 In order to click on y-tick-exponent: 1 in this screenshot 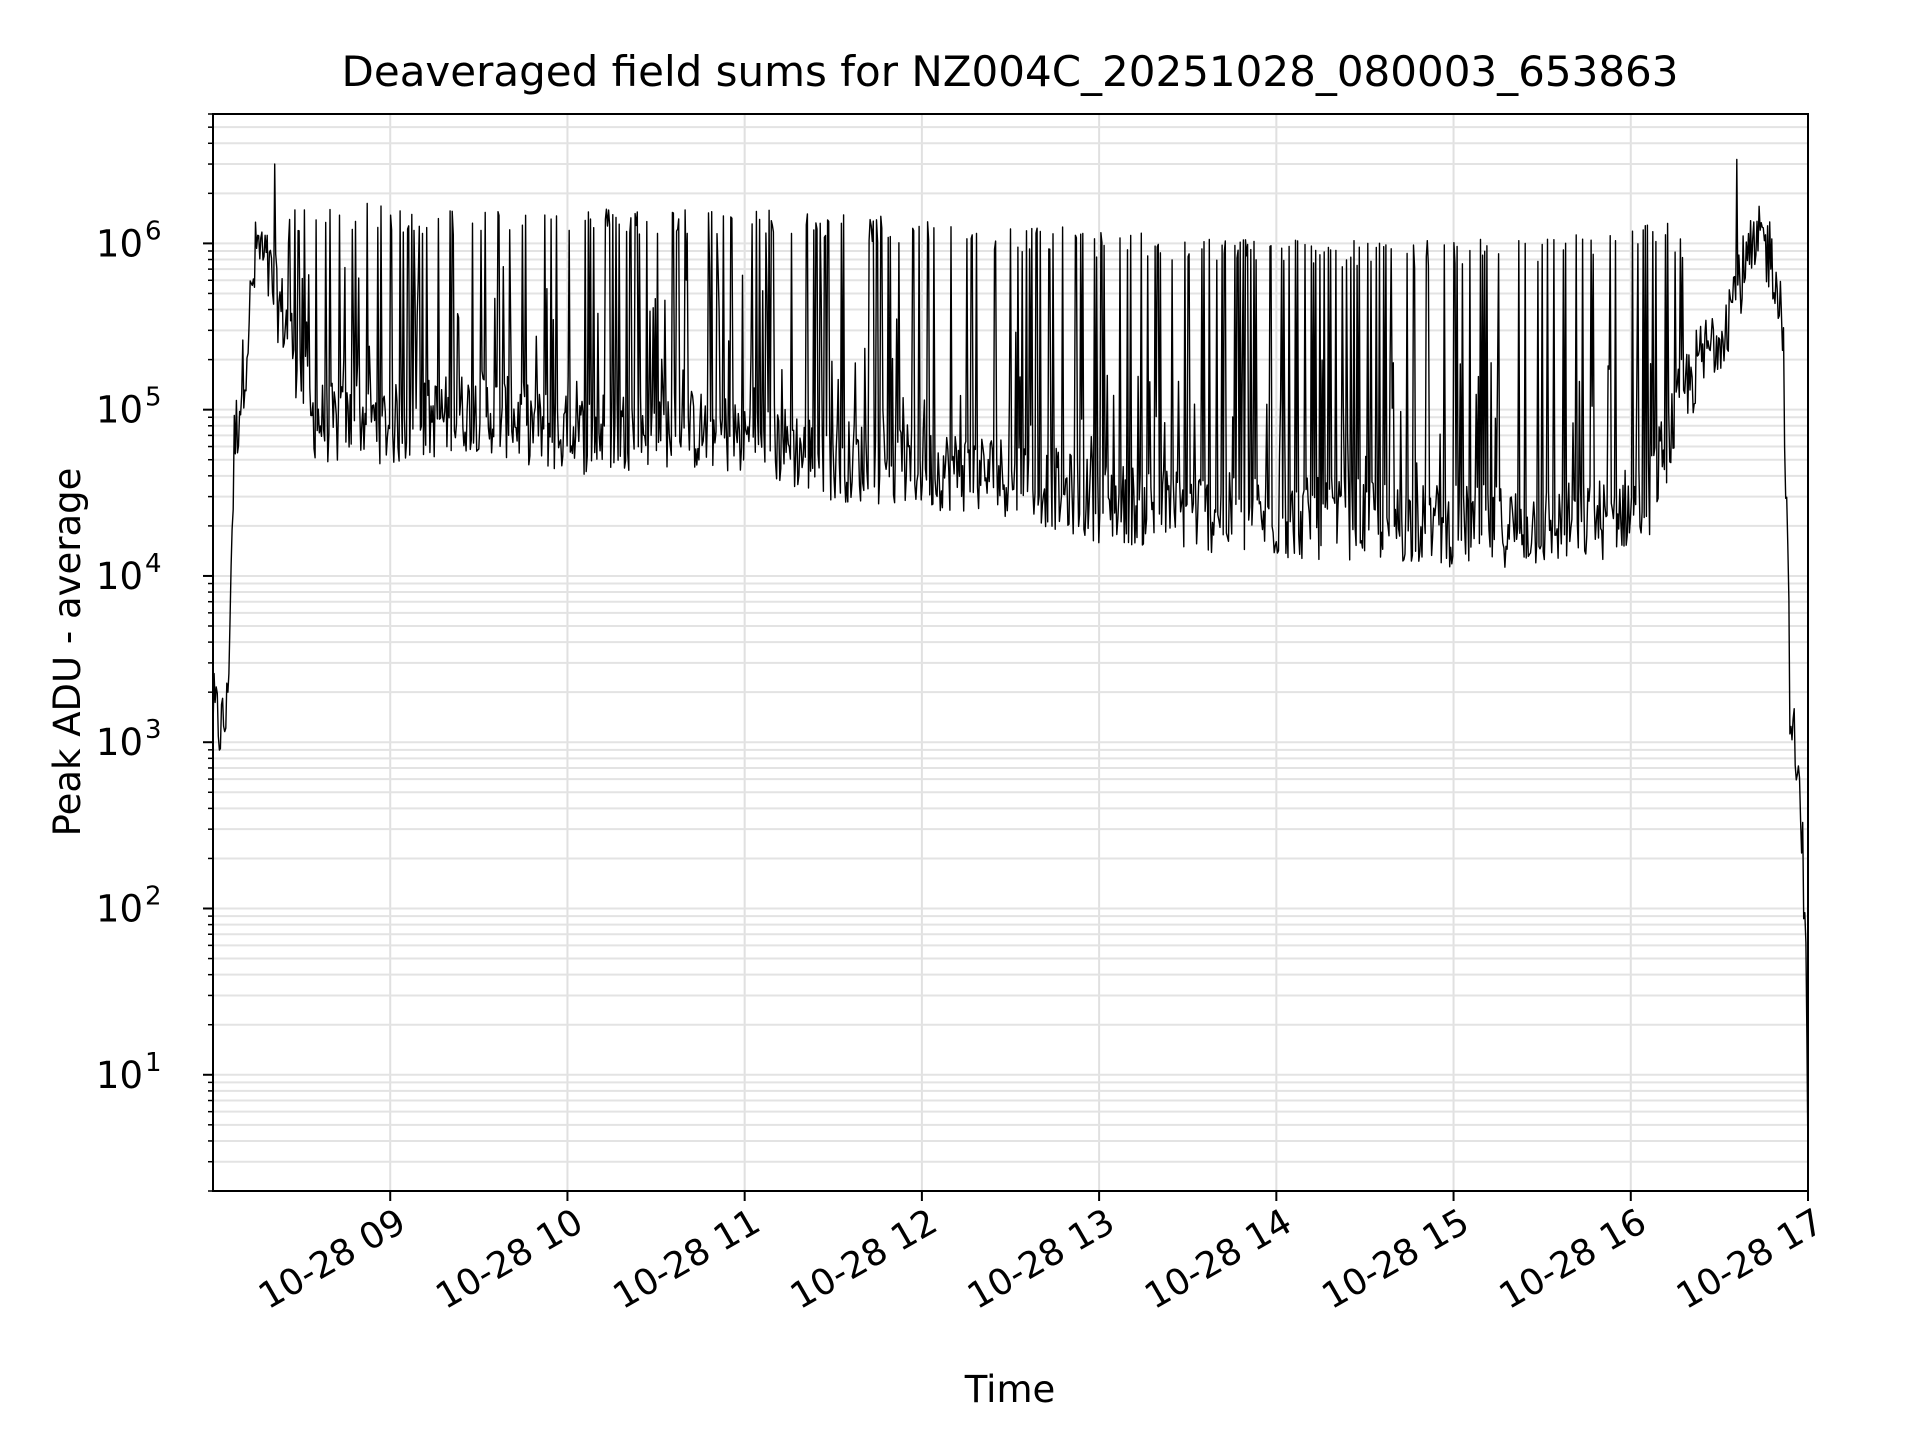, I will do `click(153, 1063)`.